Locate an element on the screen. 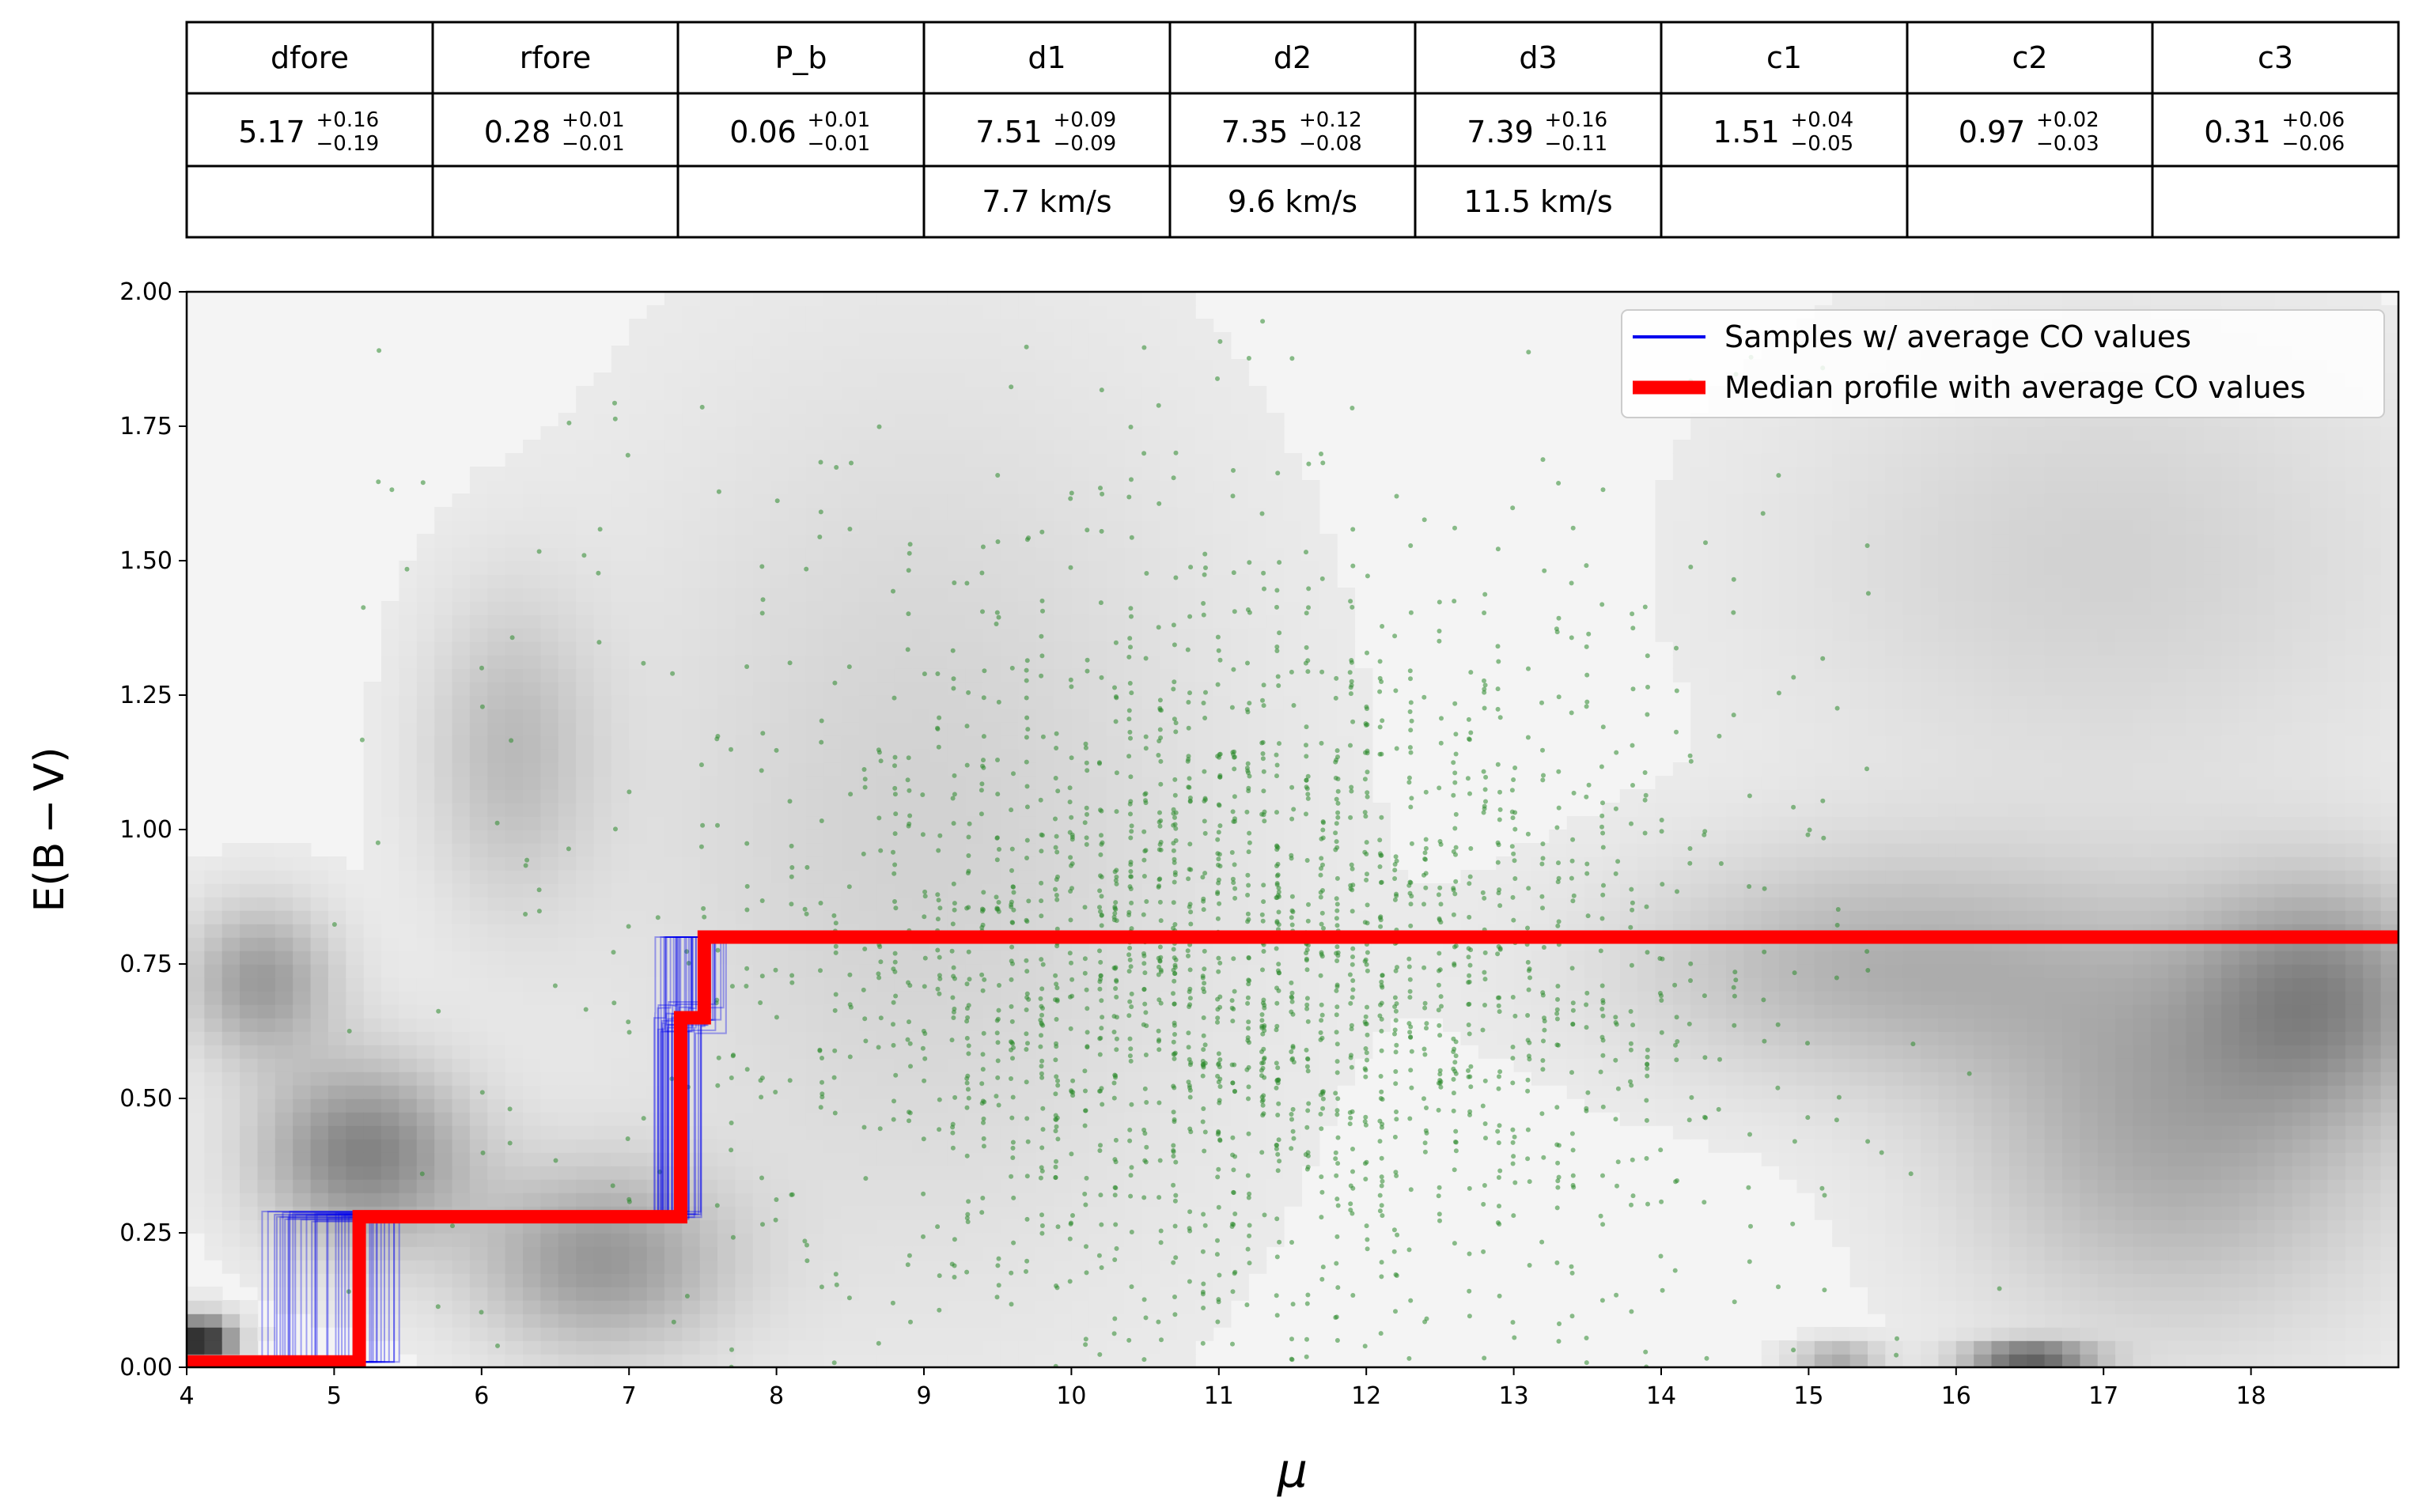  param-upper-error: +0.09 is located at coordinates (1085, 120).